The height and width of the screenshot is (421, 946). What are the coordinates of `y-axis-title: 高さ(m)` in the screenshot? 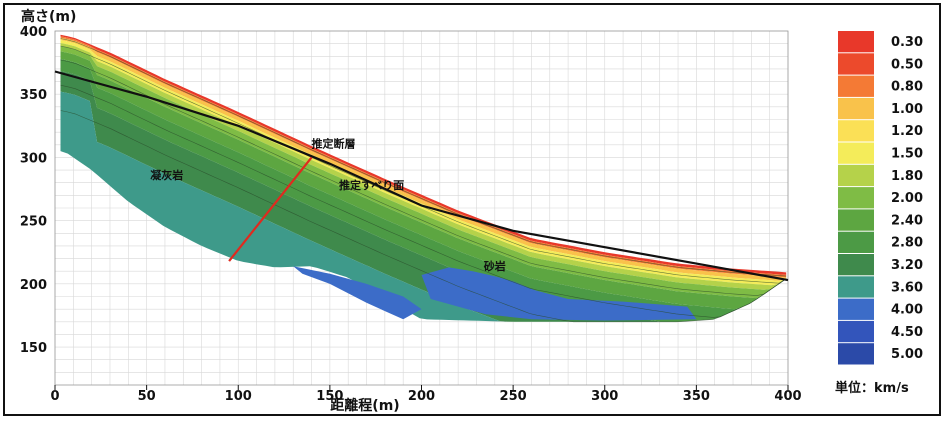 It's located at (48, 16).